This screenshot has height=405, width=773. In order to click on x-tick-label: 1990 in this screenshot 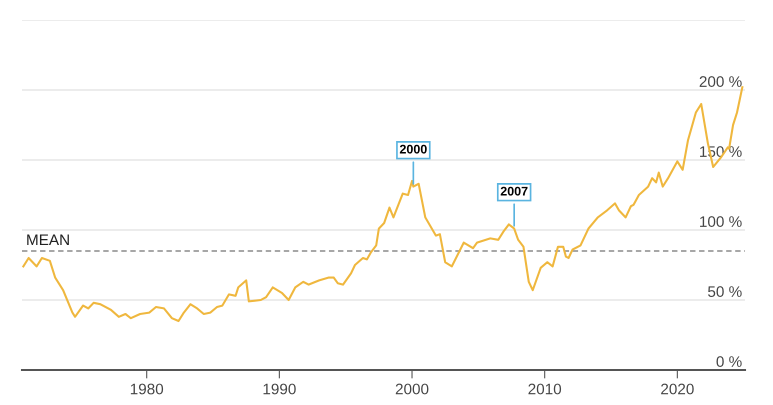, I will do `click(280, 389)`.